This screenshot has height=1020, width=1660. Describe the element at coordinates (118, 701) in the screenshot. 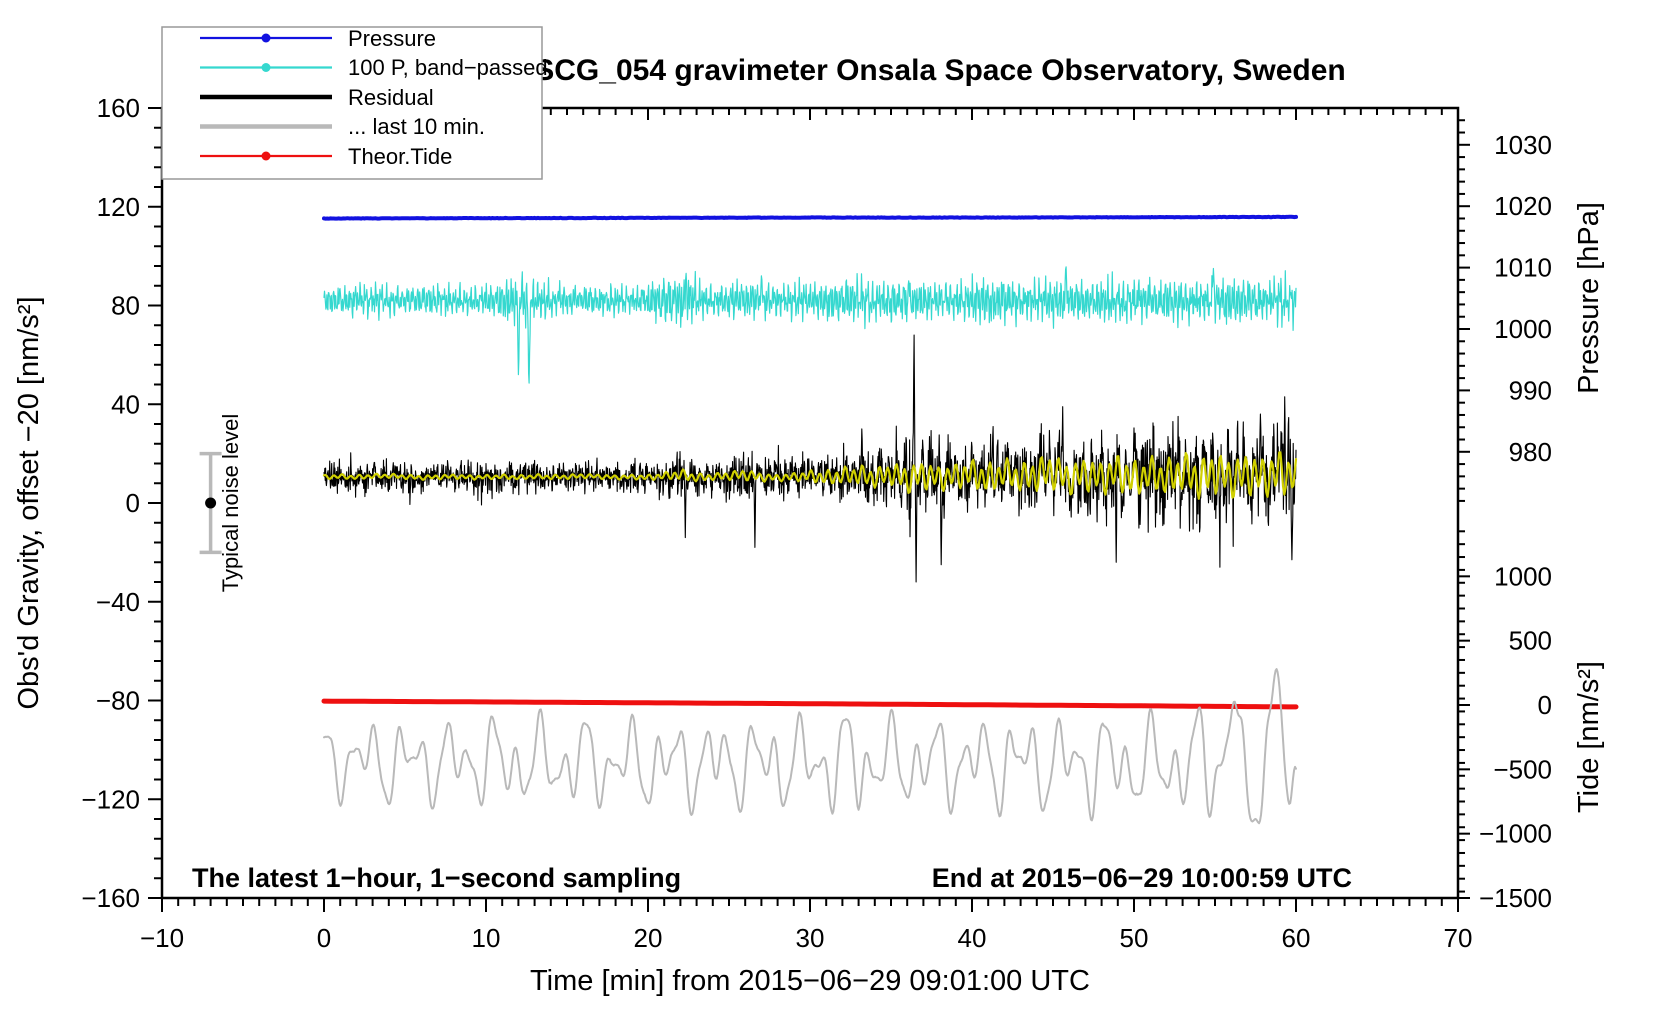

I see `axis-tick-label: −80` at that location.